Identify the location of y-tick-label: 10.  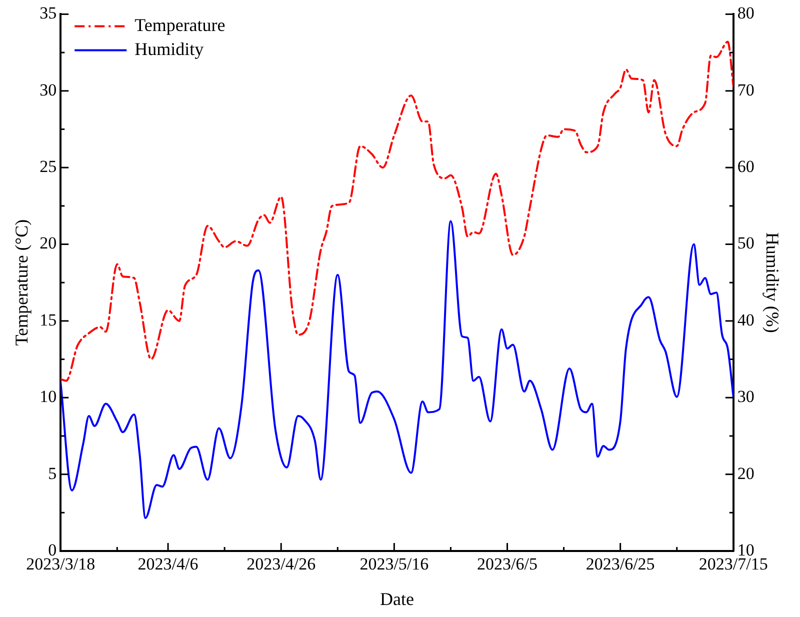
(48, 396).